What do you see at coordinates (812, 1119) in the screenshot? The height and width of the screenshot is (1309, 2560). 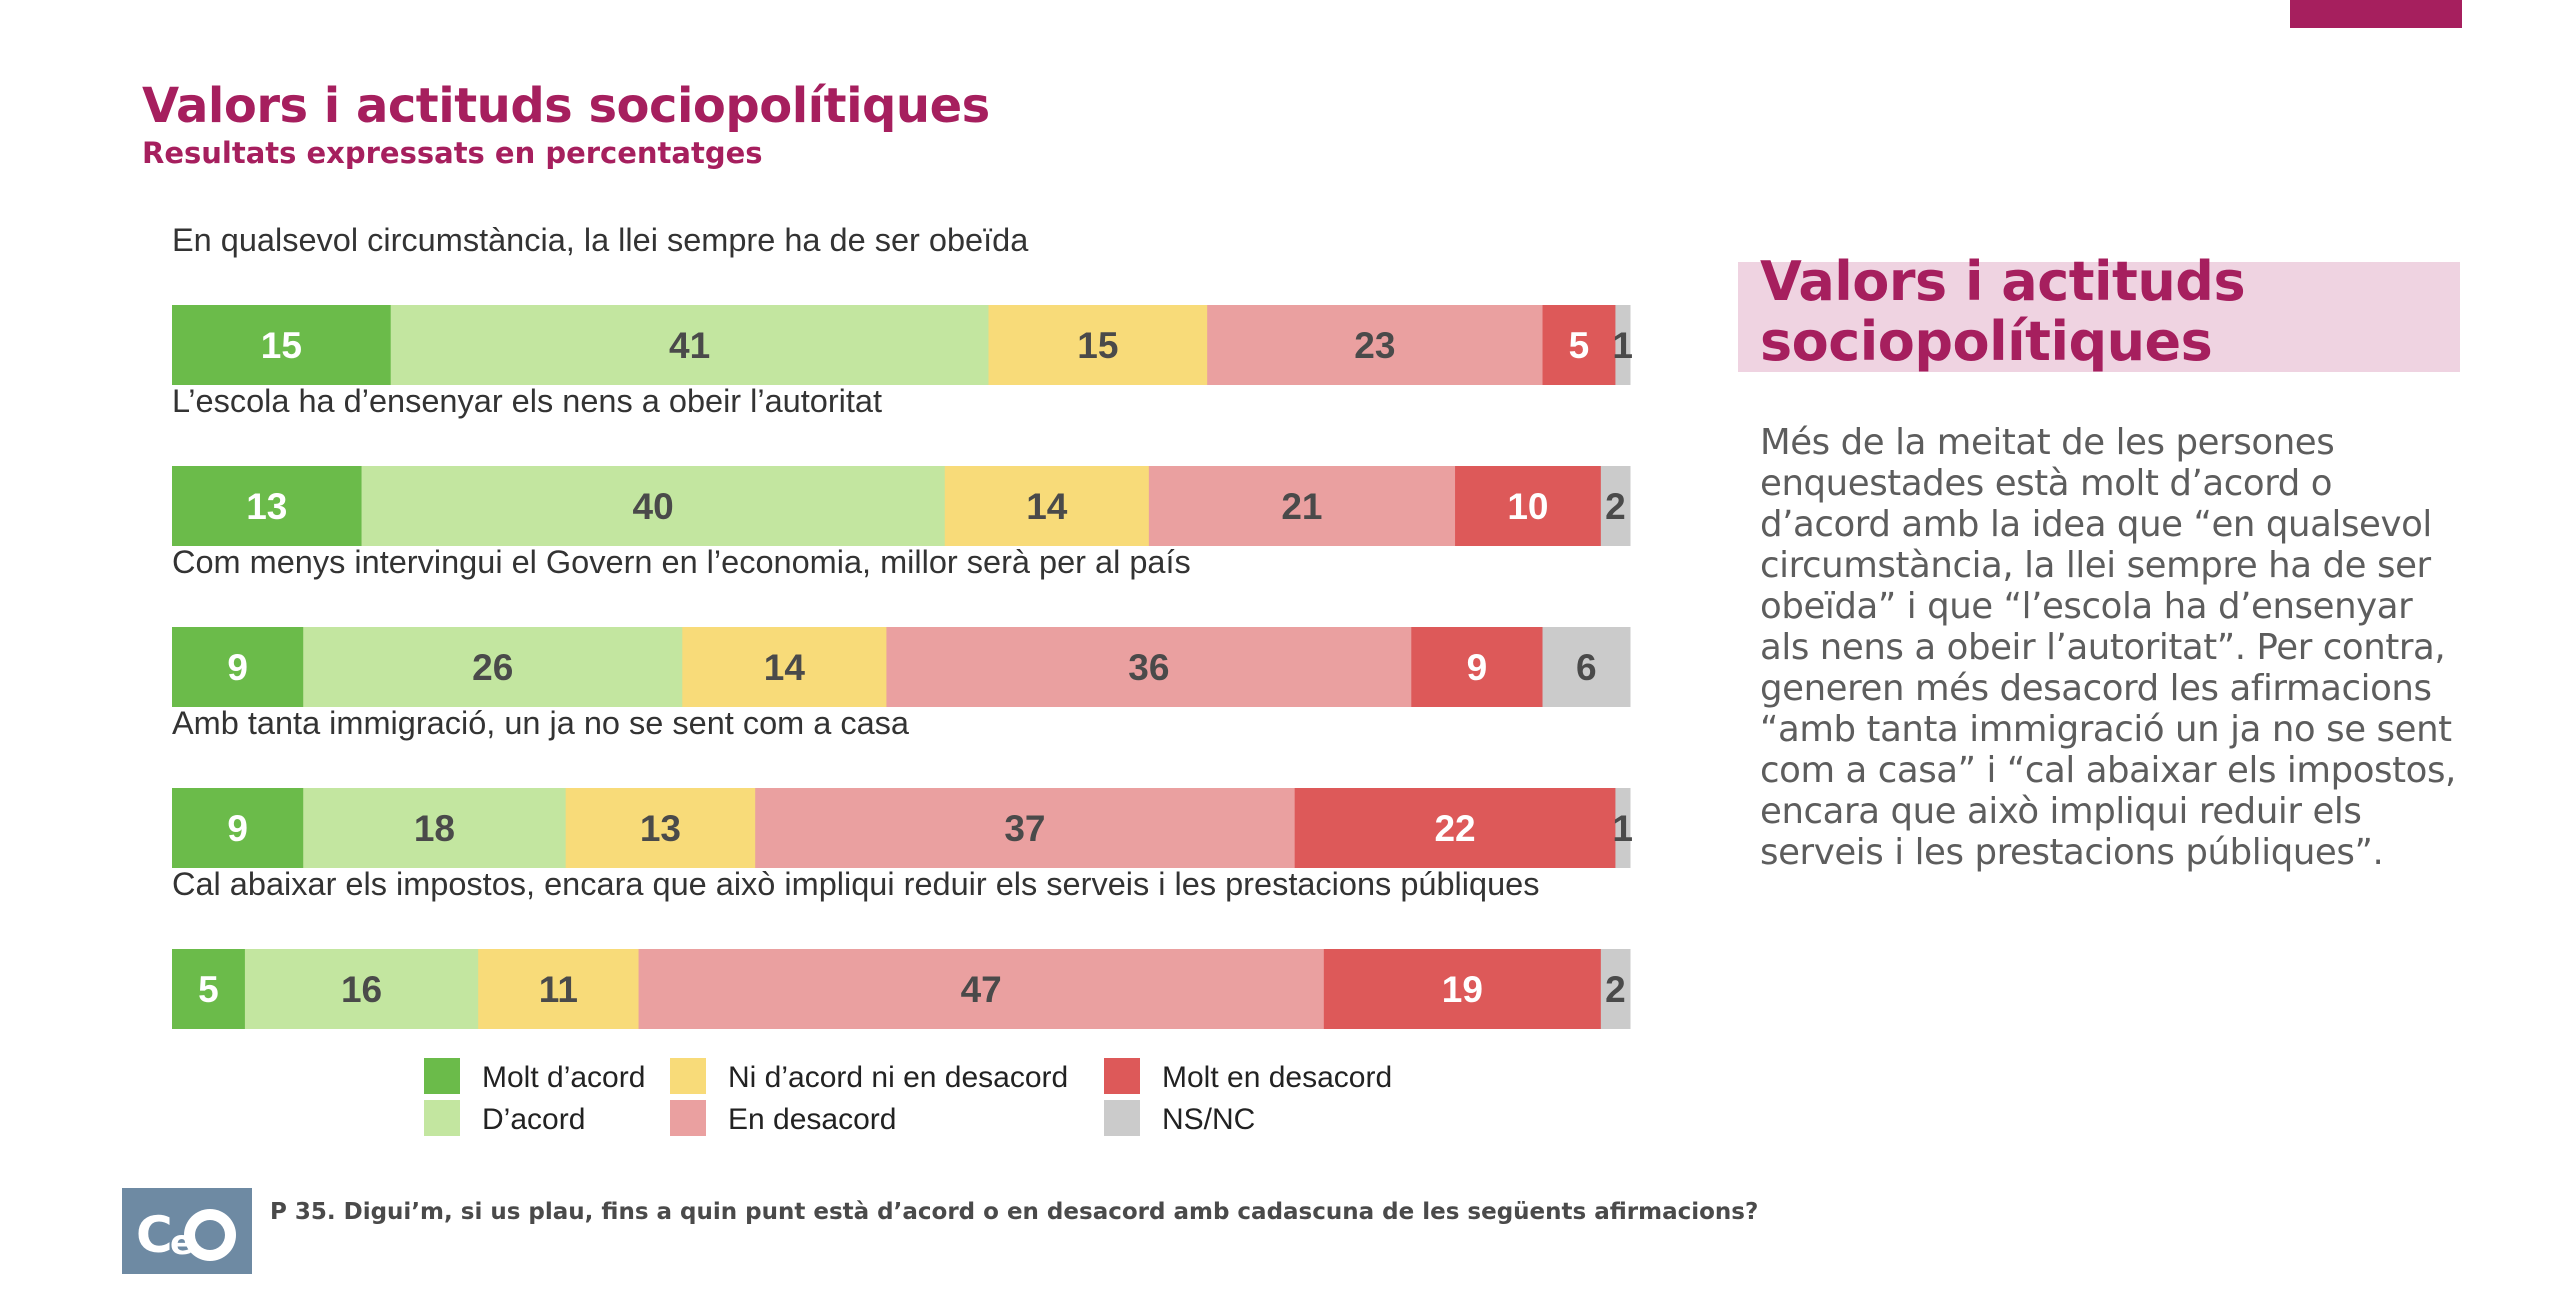 I see `legend-label: En desacord` at bounding box center [812, 1119].